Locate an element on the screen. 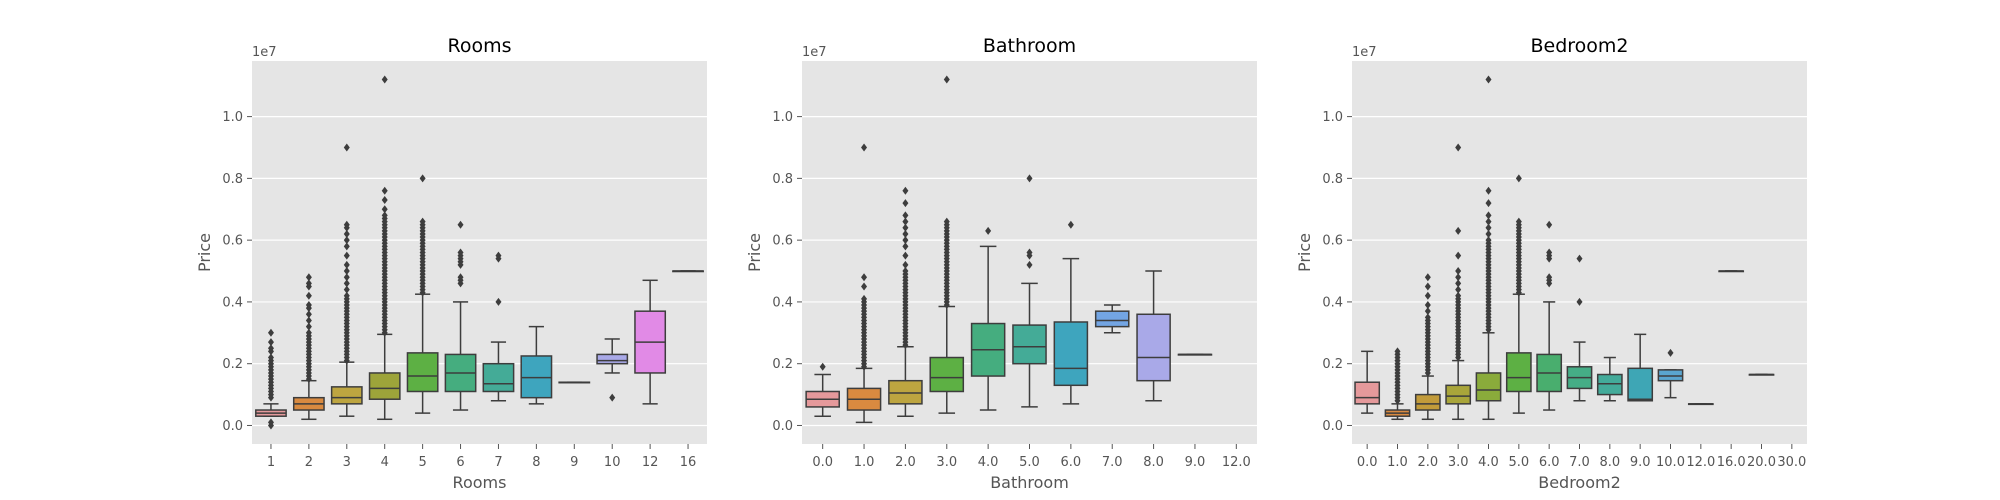 The image size is (2000, 500). box-6.0 is located at coordinates (1549, 315).